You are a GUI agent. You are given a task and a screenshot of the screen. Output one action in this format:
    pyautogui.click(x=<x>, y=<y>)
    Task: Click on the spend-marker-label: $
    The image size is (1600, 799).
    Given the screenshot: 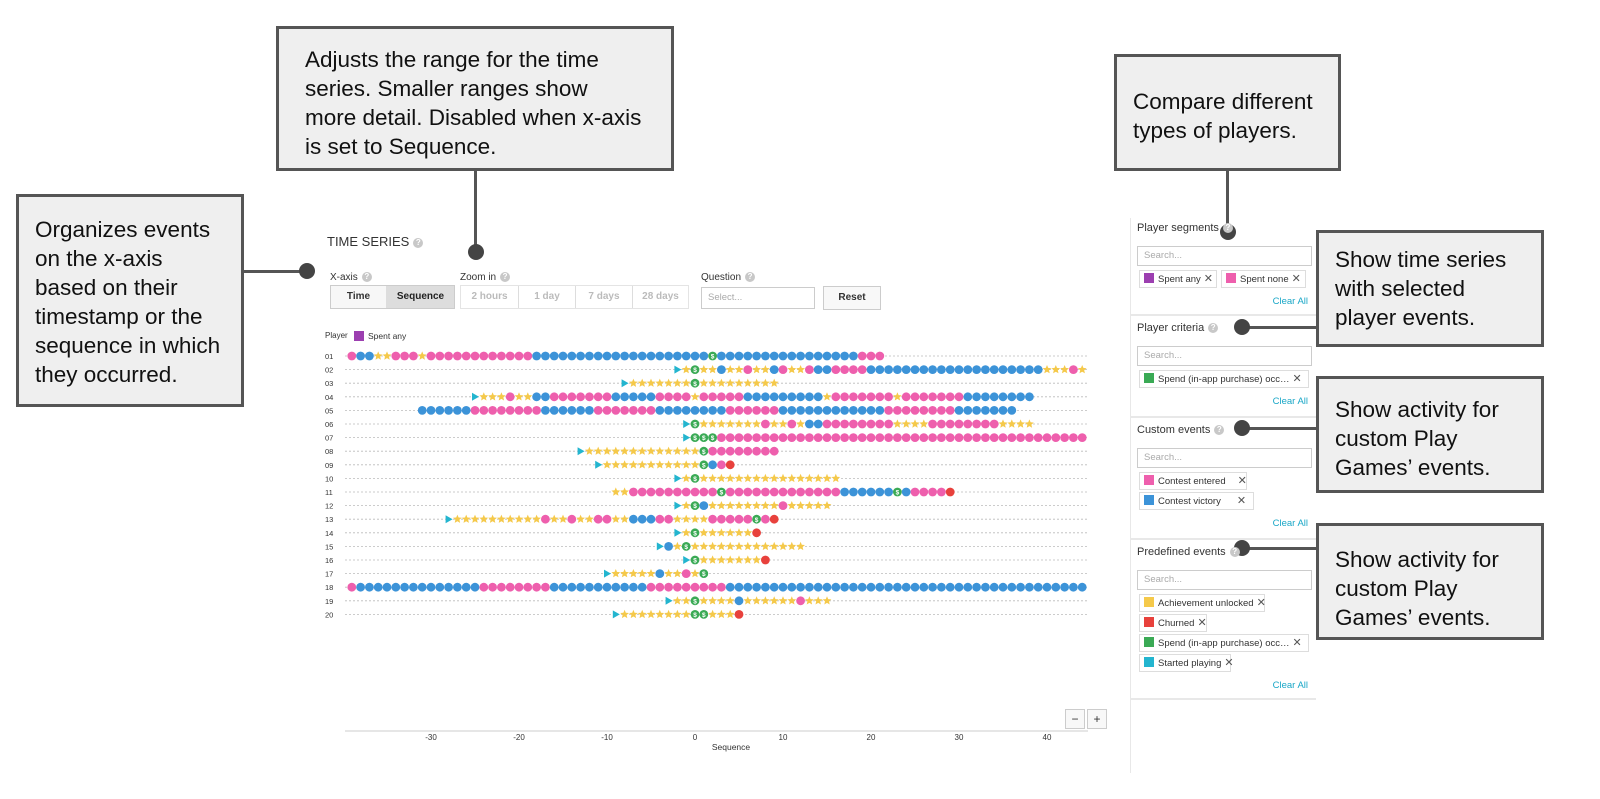 What is the action you would take?
    pyautogui.click(x=695, y=506)
    